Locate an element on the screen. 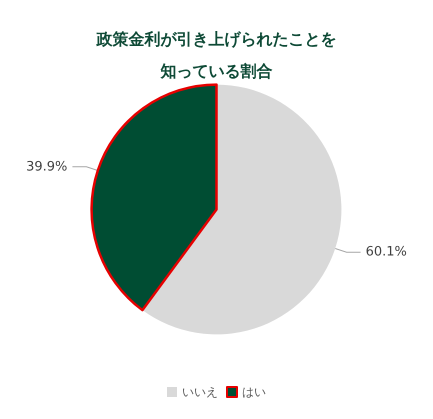 Image resolution: width=433 pixels, height=419 pixels. legend-label: はい is located at coordinates (254, 392).